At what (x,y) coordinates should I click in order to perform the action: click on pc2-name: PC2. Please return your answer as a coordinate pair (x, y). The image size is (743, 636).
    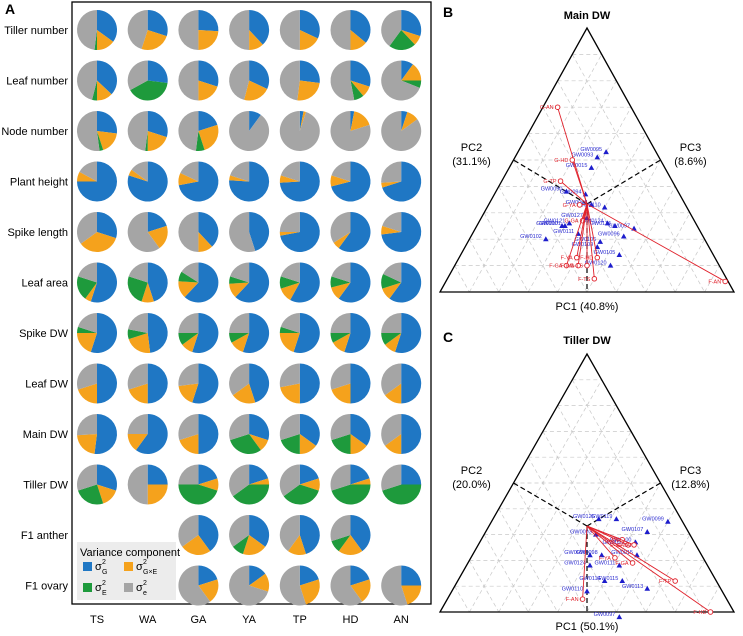
    Looking at the image, I should click on (471, 471).